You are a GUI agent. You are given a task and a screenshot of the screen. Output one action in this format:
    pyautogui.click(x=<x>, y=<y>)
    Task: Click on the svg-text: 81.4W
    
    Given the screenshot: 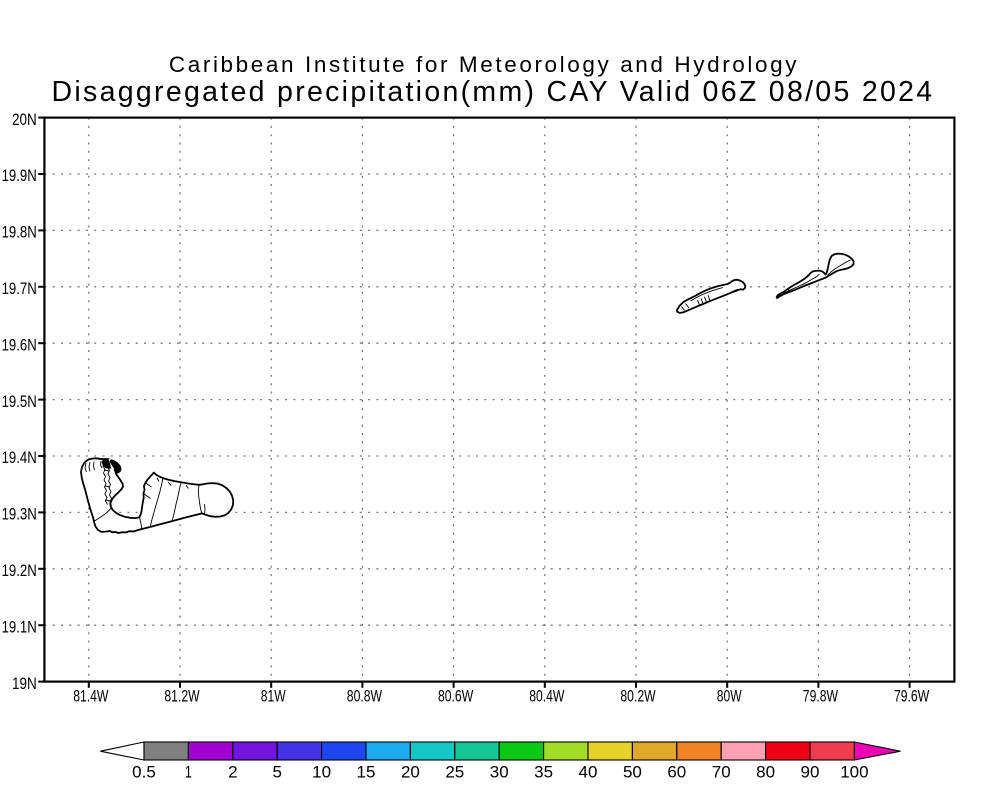 What is the action you would take?
    pyautogui.click(x=91, y=697)
    